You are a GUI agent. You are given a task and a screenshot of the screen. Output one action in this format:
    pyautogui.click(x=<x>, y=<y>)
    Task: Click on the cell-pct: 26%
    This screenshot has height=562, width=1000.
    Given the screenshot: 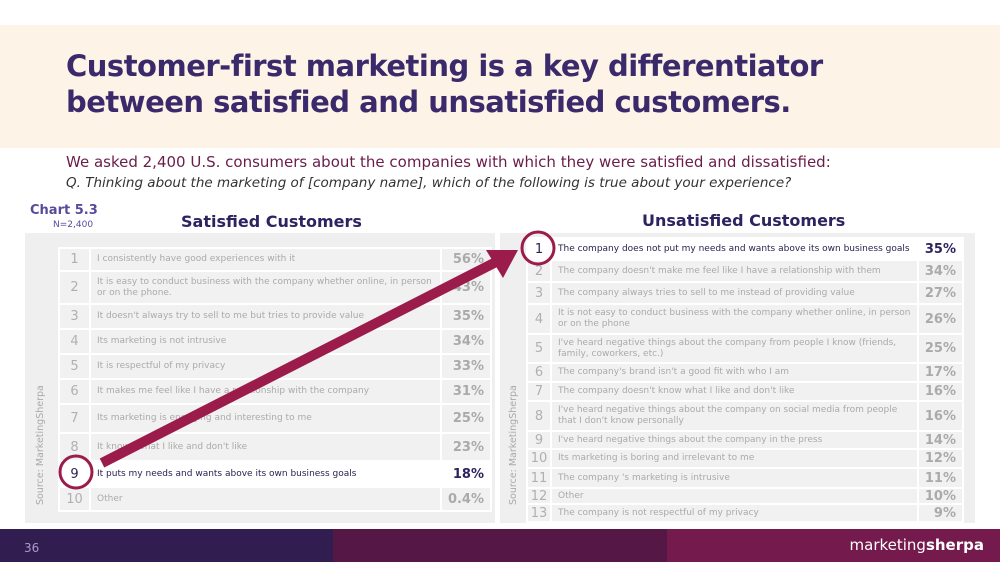 What is the action you would take?
    pyautogui.click(x=940, y=319)
    